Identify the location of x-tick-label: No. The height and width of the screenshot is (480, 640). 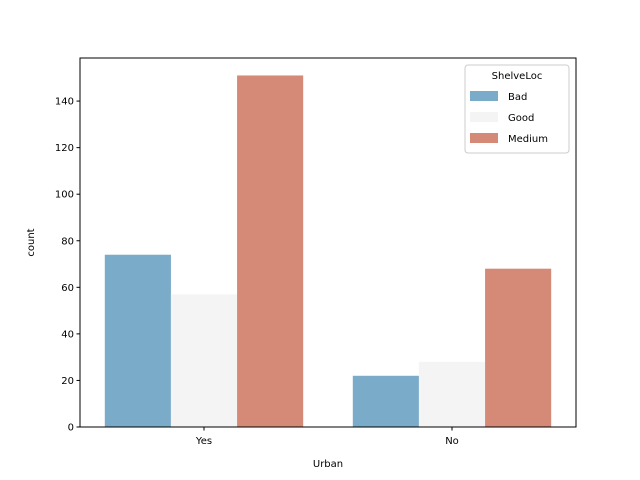
(452, 441).